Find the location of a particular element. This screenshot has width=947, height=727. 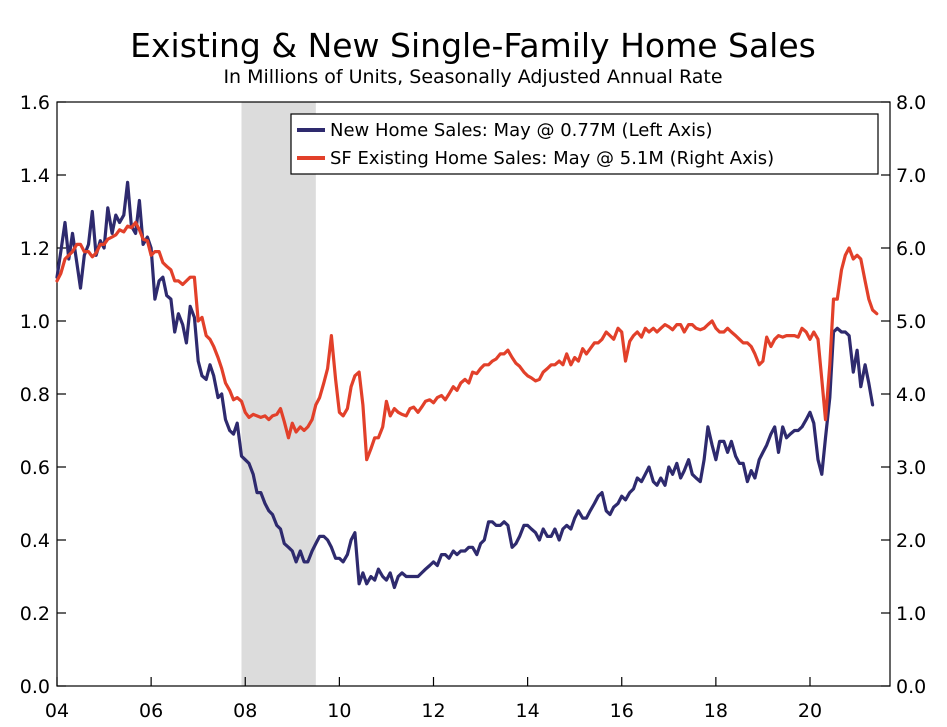

x-tick-label: 08 is located at coordinates (245, 711).